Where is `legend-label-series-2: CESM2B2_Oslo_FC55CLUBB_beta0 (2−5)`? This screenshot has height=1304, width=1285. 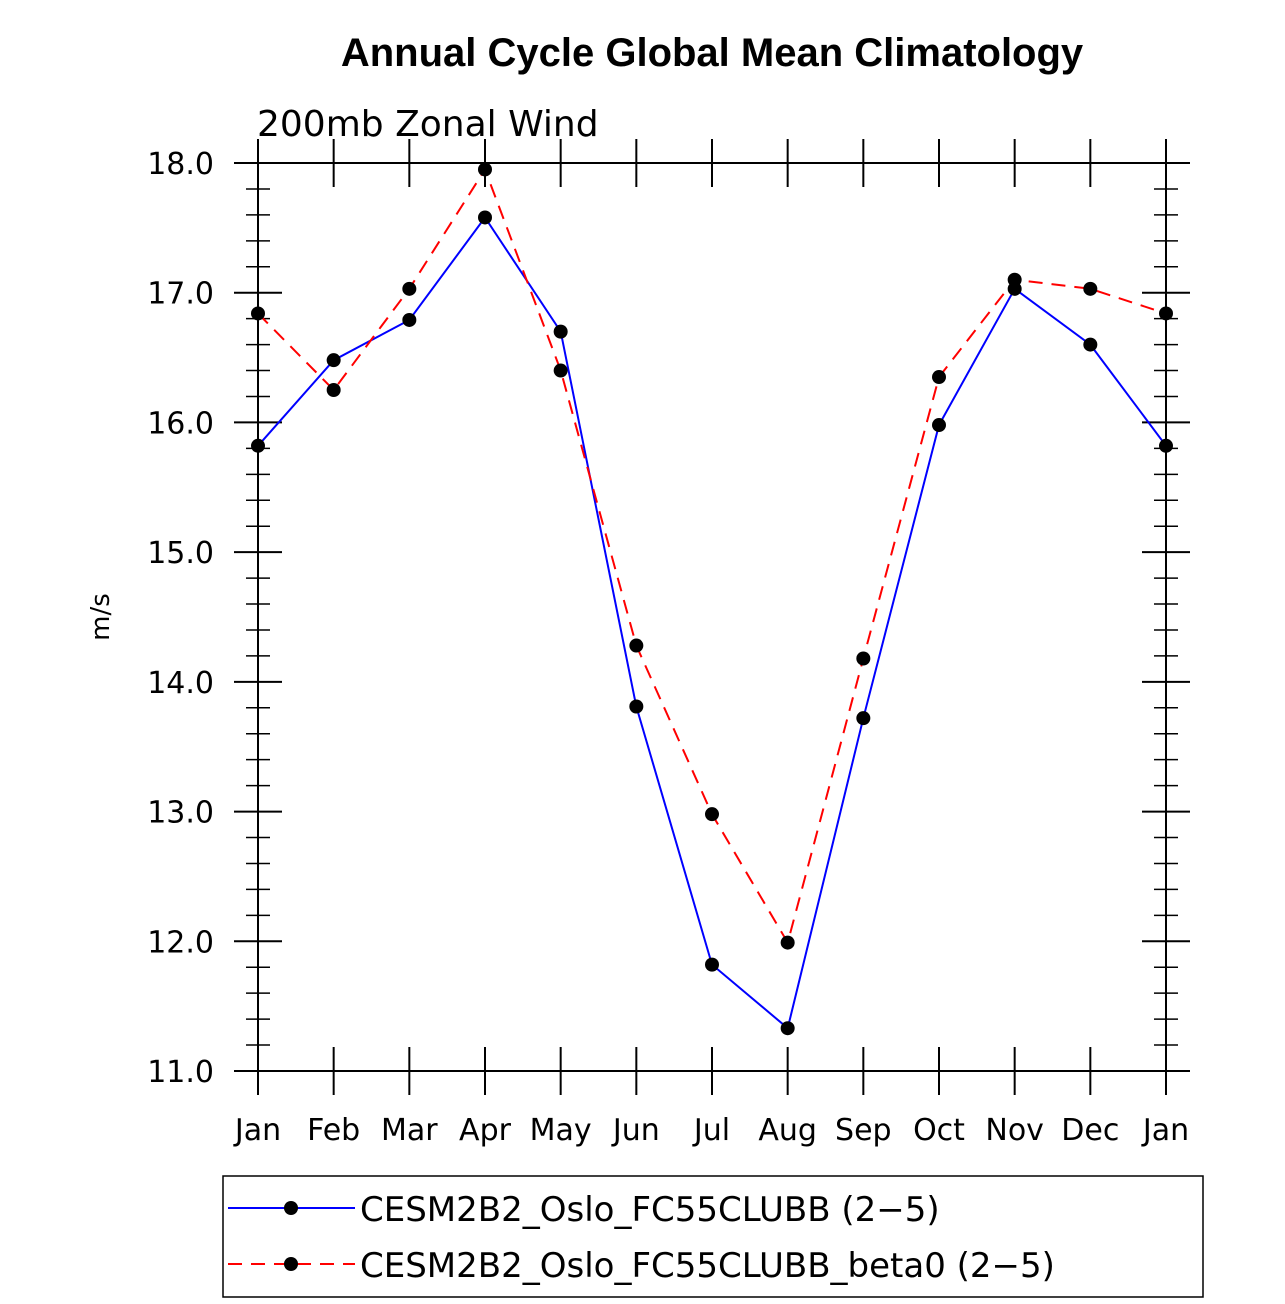 legend-label-series-2: CESM2B2_Oslo_FC55CLUBB_beta0 (2−5) is located at coordinates (707, 1266).